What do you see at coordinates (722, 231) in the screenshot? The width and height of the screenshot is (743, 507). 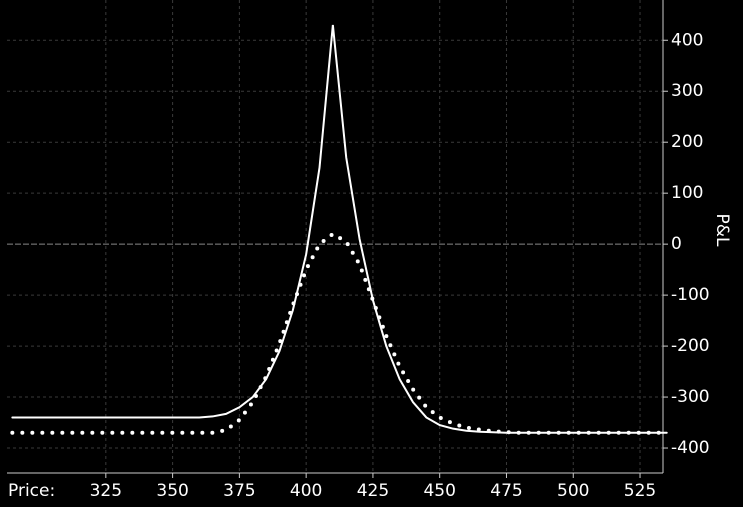 I see `y-axis-label: P&L` at bounding box center [722, 231].